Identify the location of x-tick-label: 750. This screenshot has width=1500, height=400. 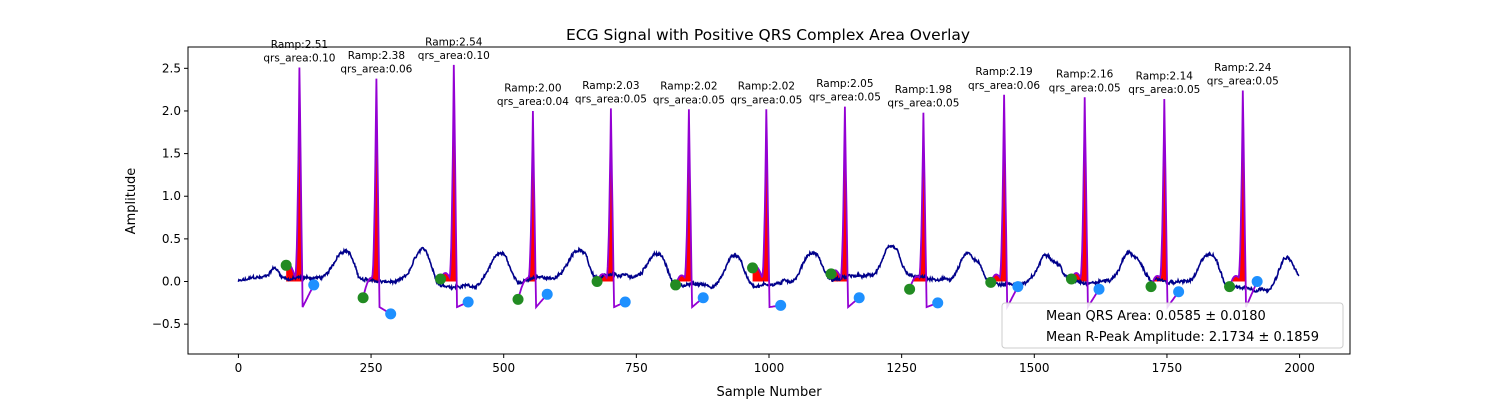
(636, 368).